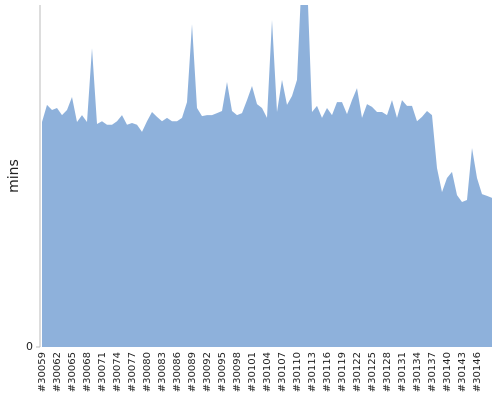  What do you see at coordinates (282, 372) in the screenshot?
I see `x-tick-label: #30107` at bounding box center [282, 372].